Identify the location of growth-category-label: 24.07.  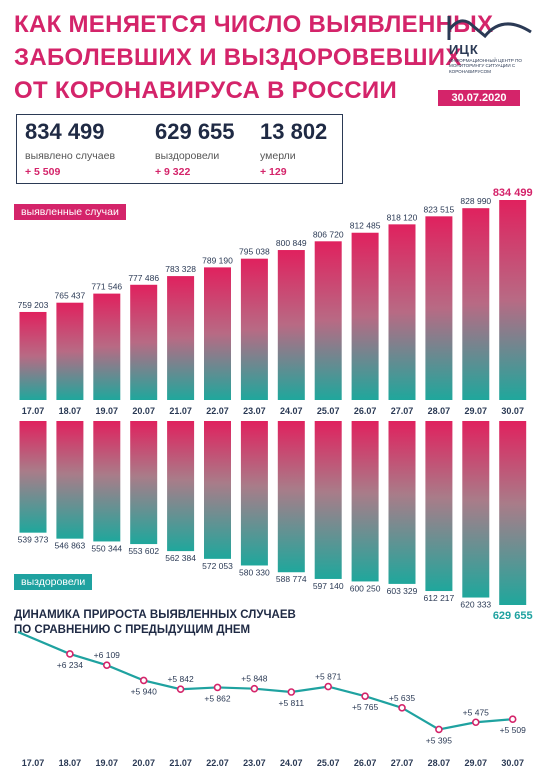
(291, 763).